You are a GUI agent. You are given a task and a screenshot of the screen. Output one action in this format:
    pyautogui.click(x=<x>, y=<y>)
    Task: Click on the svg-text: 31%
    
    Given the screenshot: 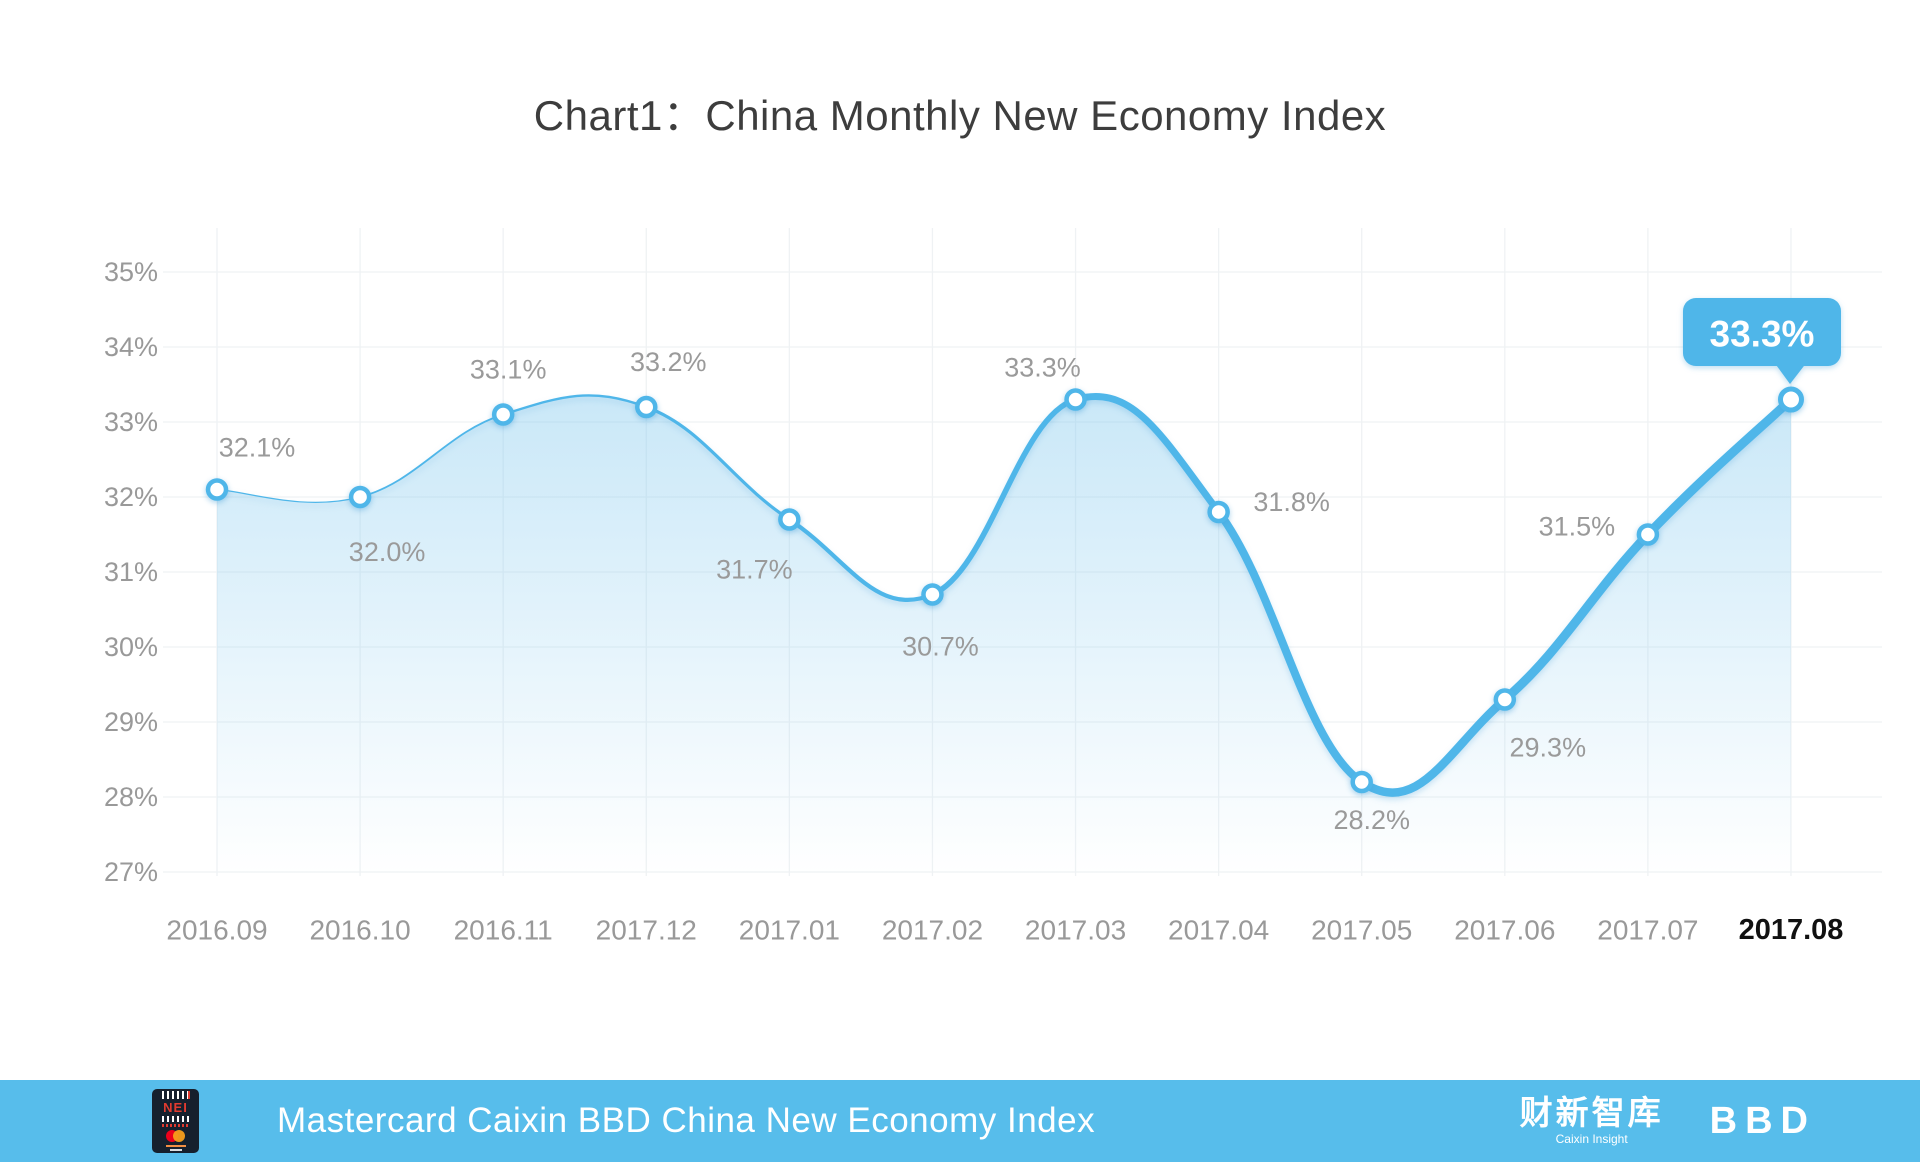 What is the action you would take?
    pyautogui.click(x=131, y=572)
    